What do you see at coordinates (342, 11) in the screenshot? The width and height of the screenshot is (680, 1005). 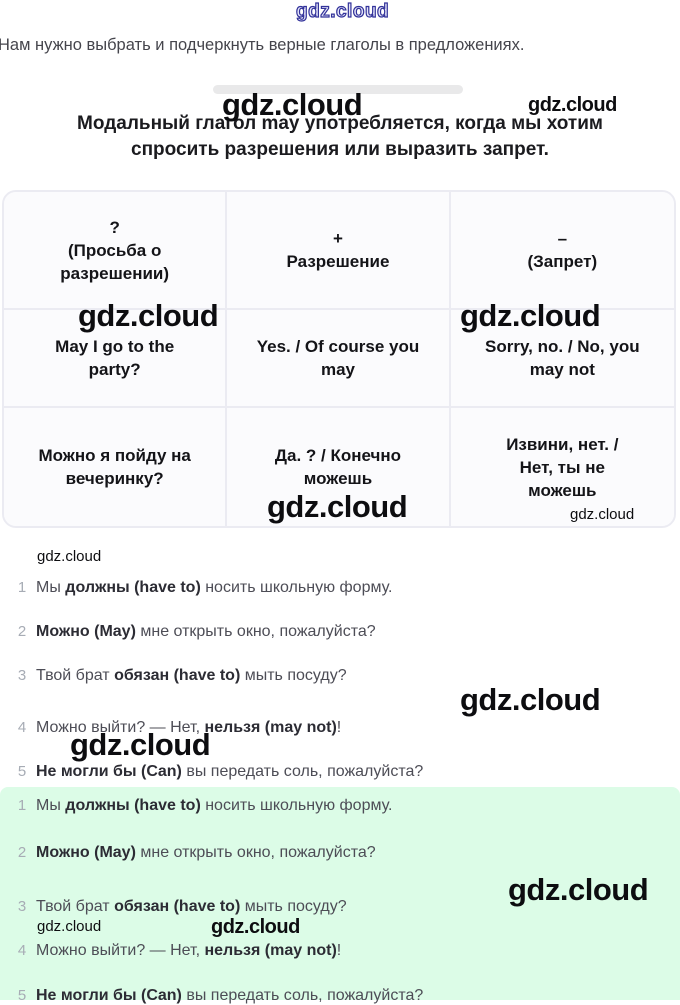 I see `watermark-outline-top: gdz.cloud` at bounding box center [342, 11].